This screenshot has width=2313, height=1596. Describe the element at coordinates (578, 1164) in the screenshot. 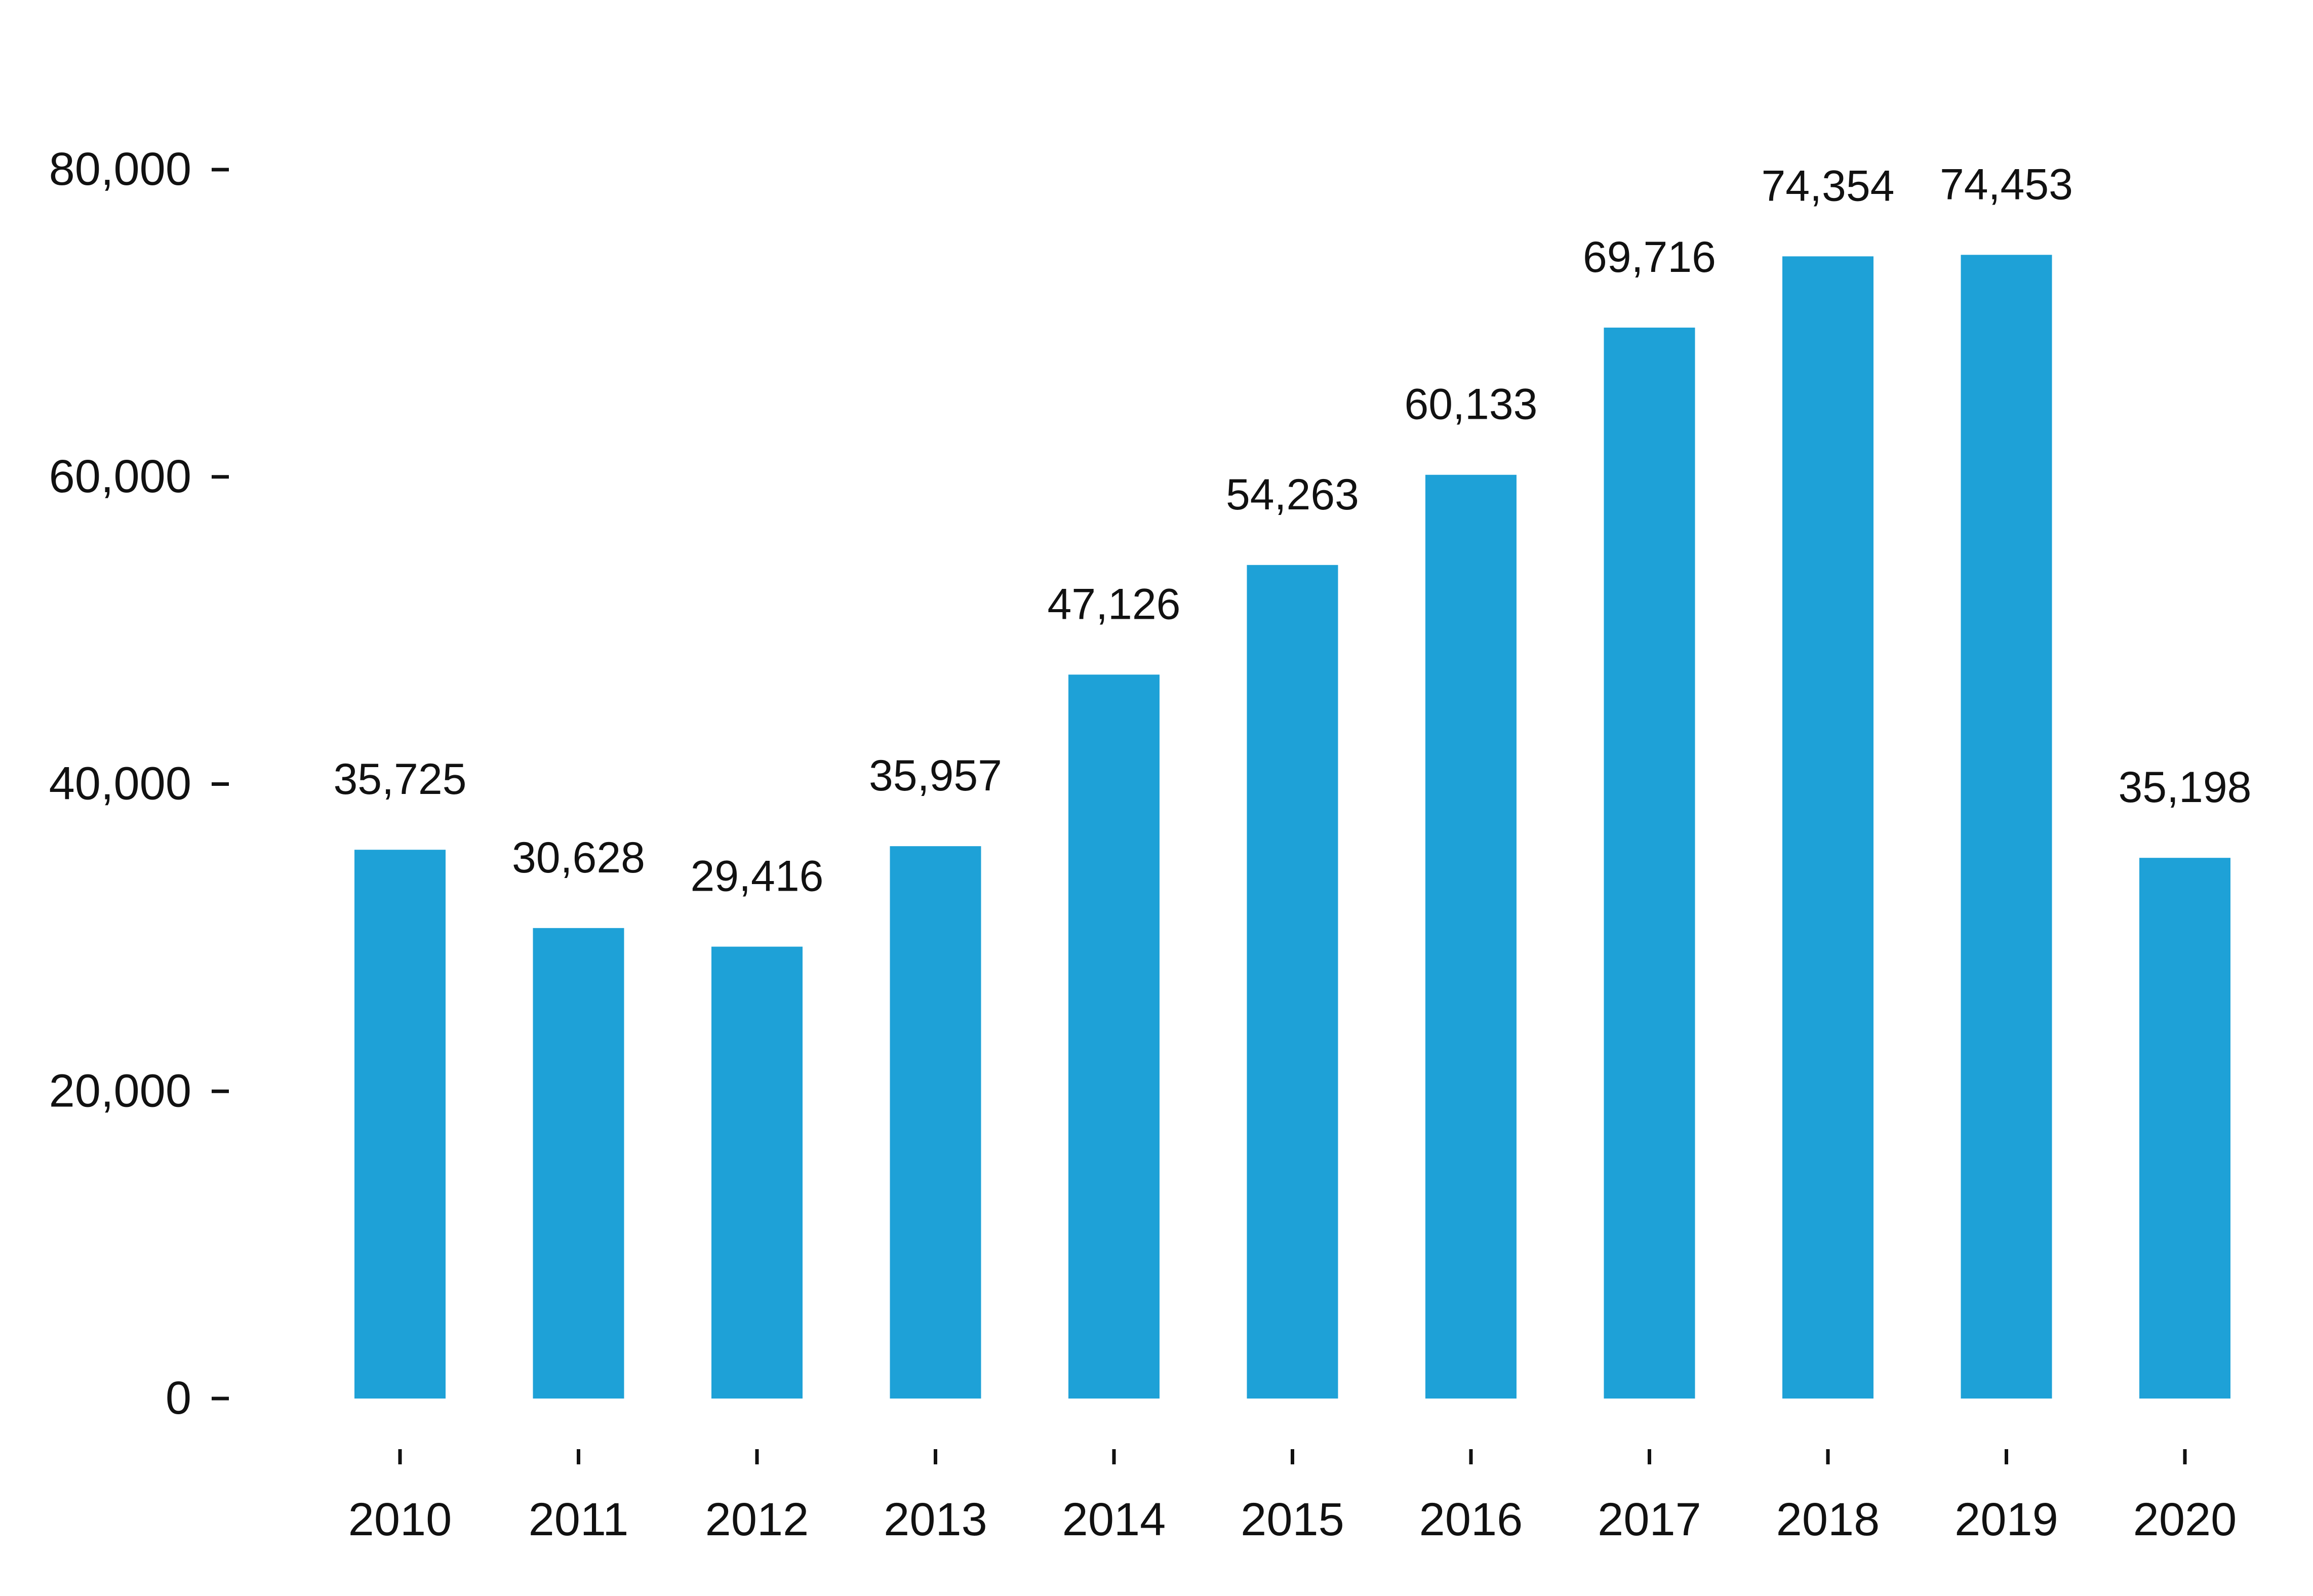

I see `bar-2011` at that location.